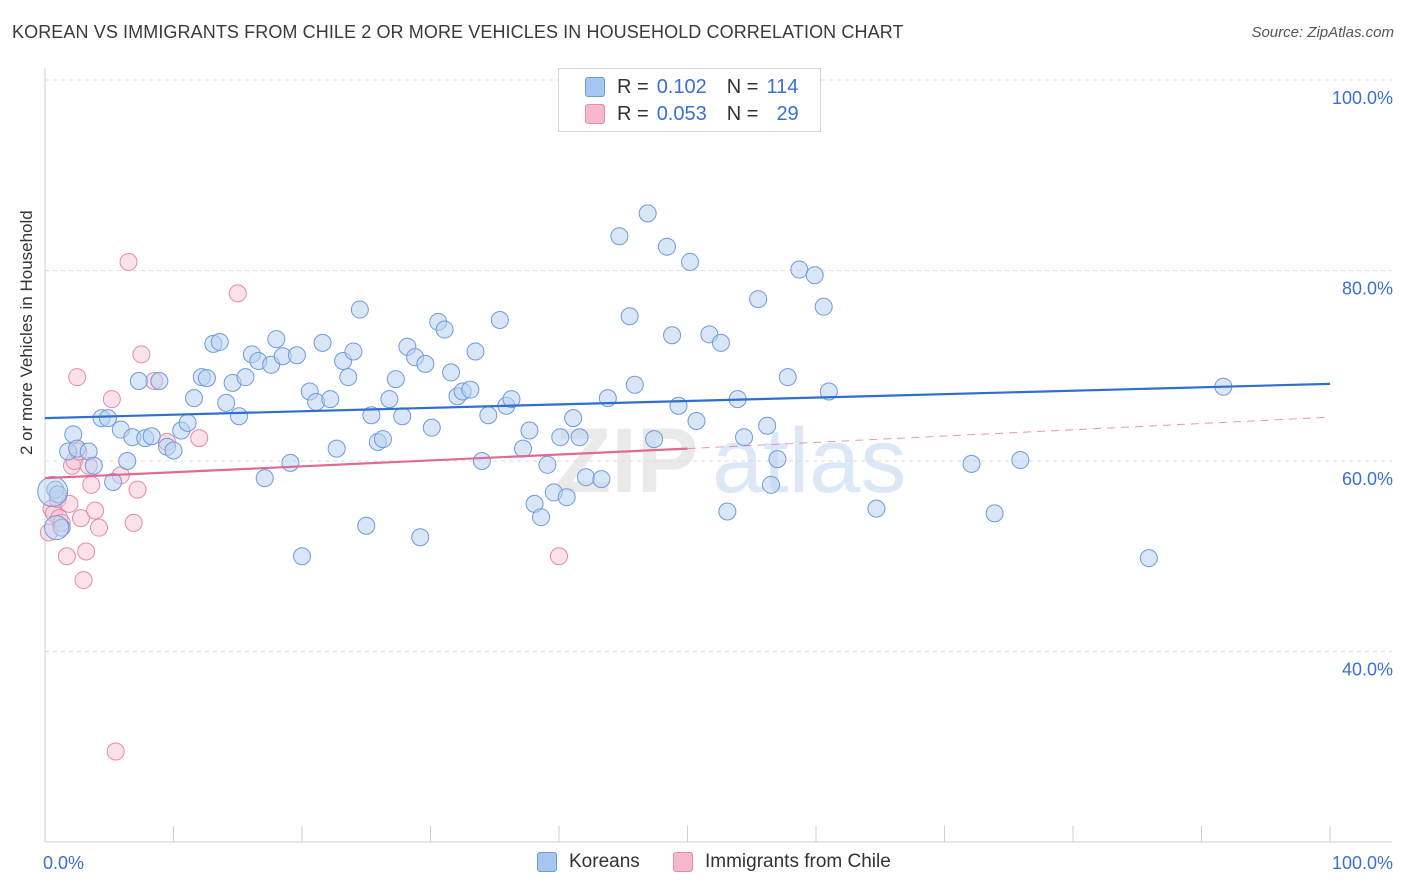 Image resolution: width=1406 pixels, height=892 pixels. I want to click on trend-lines, so click(687, 431).